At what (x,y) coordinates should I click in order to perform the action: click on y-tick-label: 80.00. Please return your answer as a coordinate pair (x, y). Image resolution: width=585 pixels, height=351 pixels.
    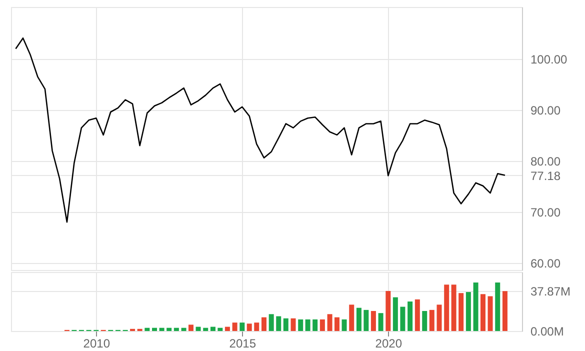
    Looking at the image, I should click on (545, 161).